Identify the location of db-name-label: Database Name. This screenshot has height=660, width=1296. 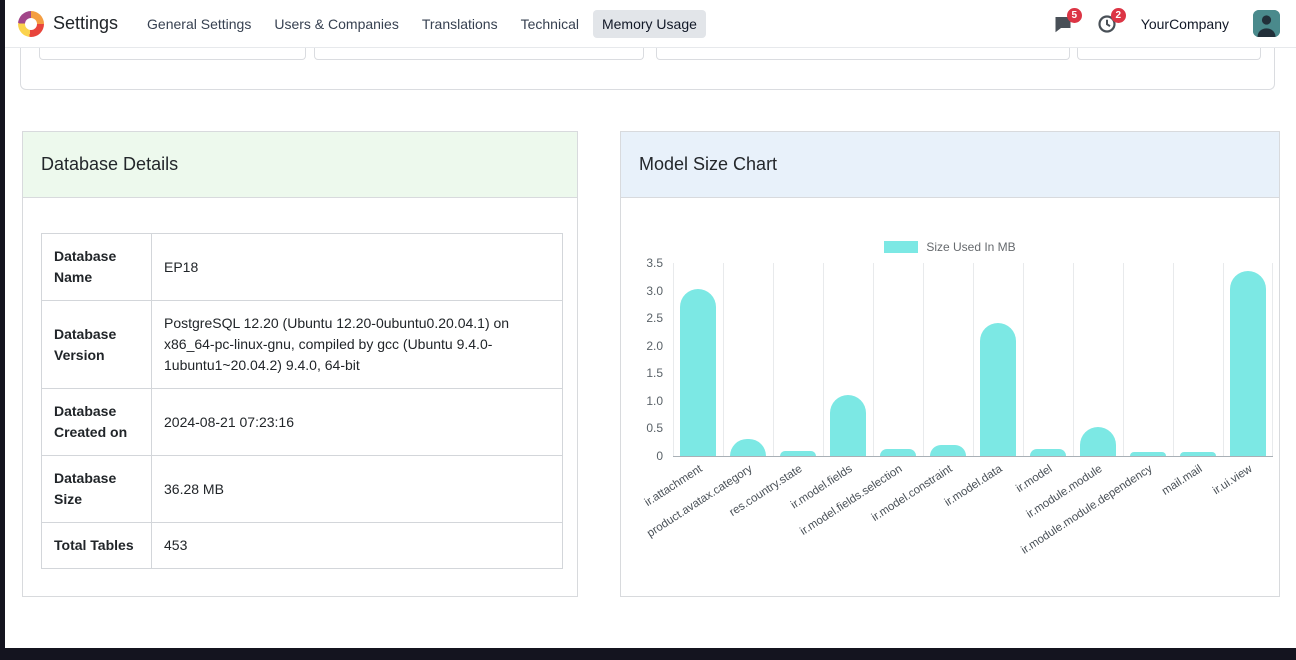
(96, 267).